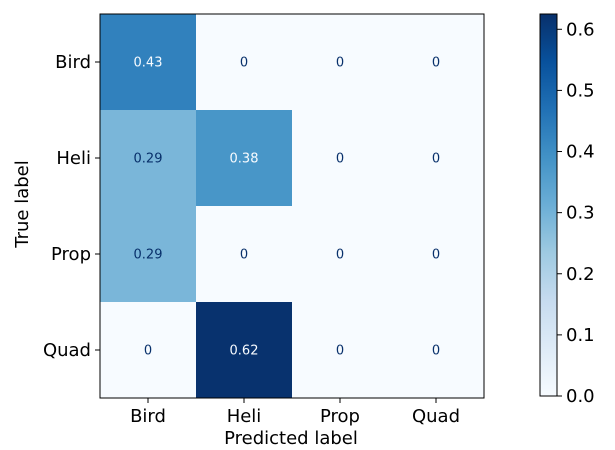 The width and height of the screenshot is (615, 450). What do you see at coordinates (436, 416) in the screenshot?
I see `x-tick-label: Quad` at bounding box center [436, 416].